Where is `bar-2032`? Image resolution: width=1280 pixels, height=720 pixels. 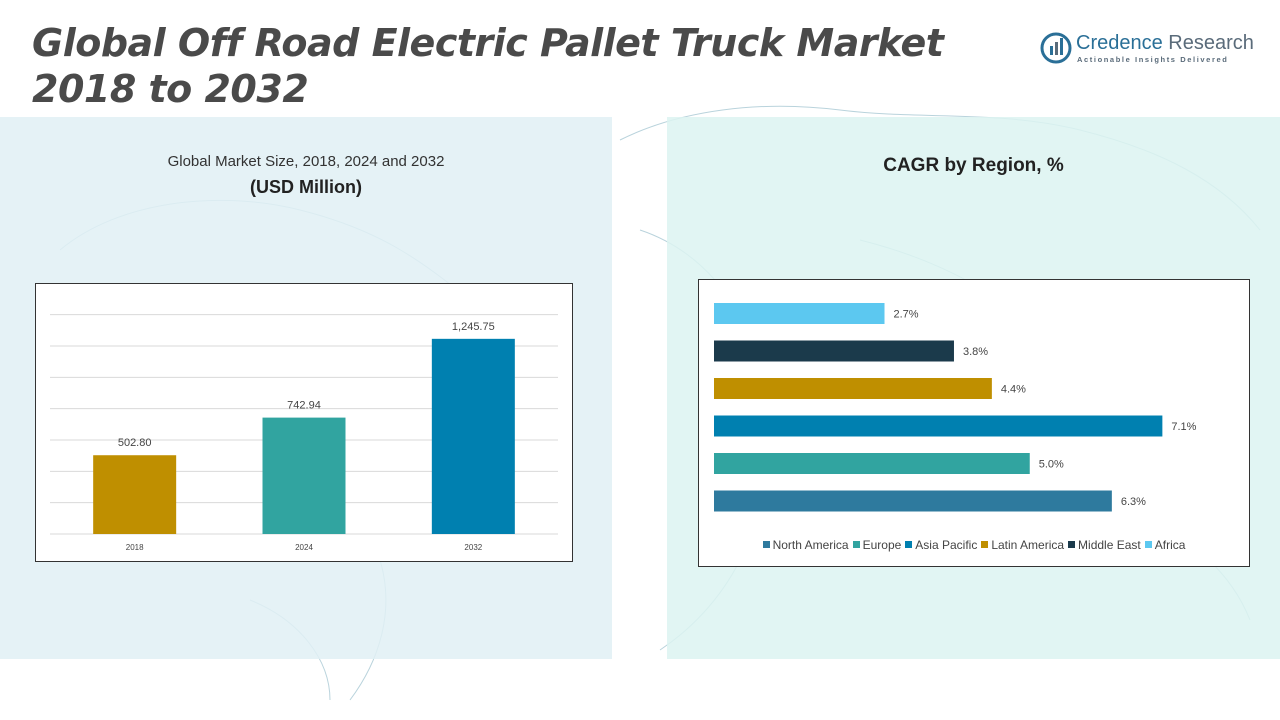
bar-2032 is located at coordinates (473, 436).